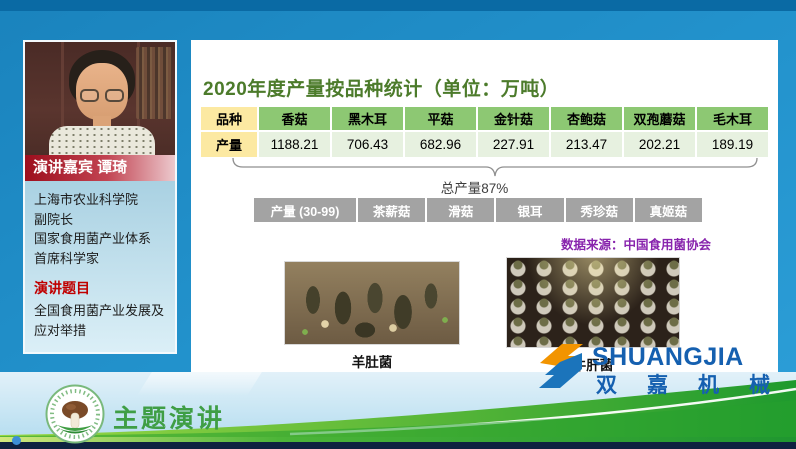 This screenshot has width=796, height=449. I want to click on table-header-cell: 平菇, so click(440, 118).